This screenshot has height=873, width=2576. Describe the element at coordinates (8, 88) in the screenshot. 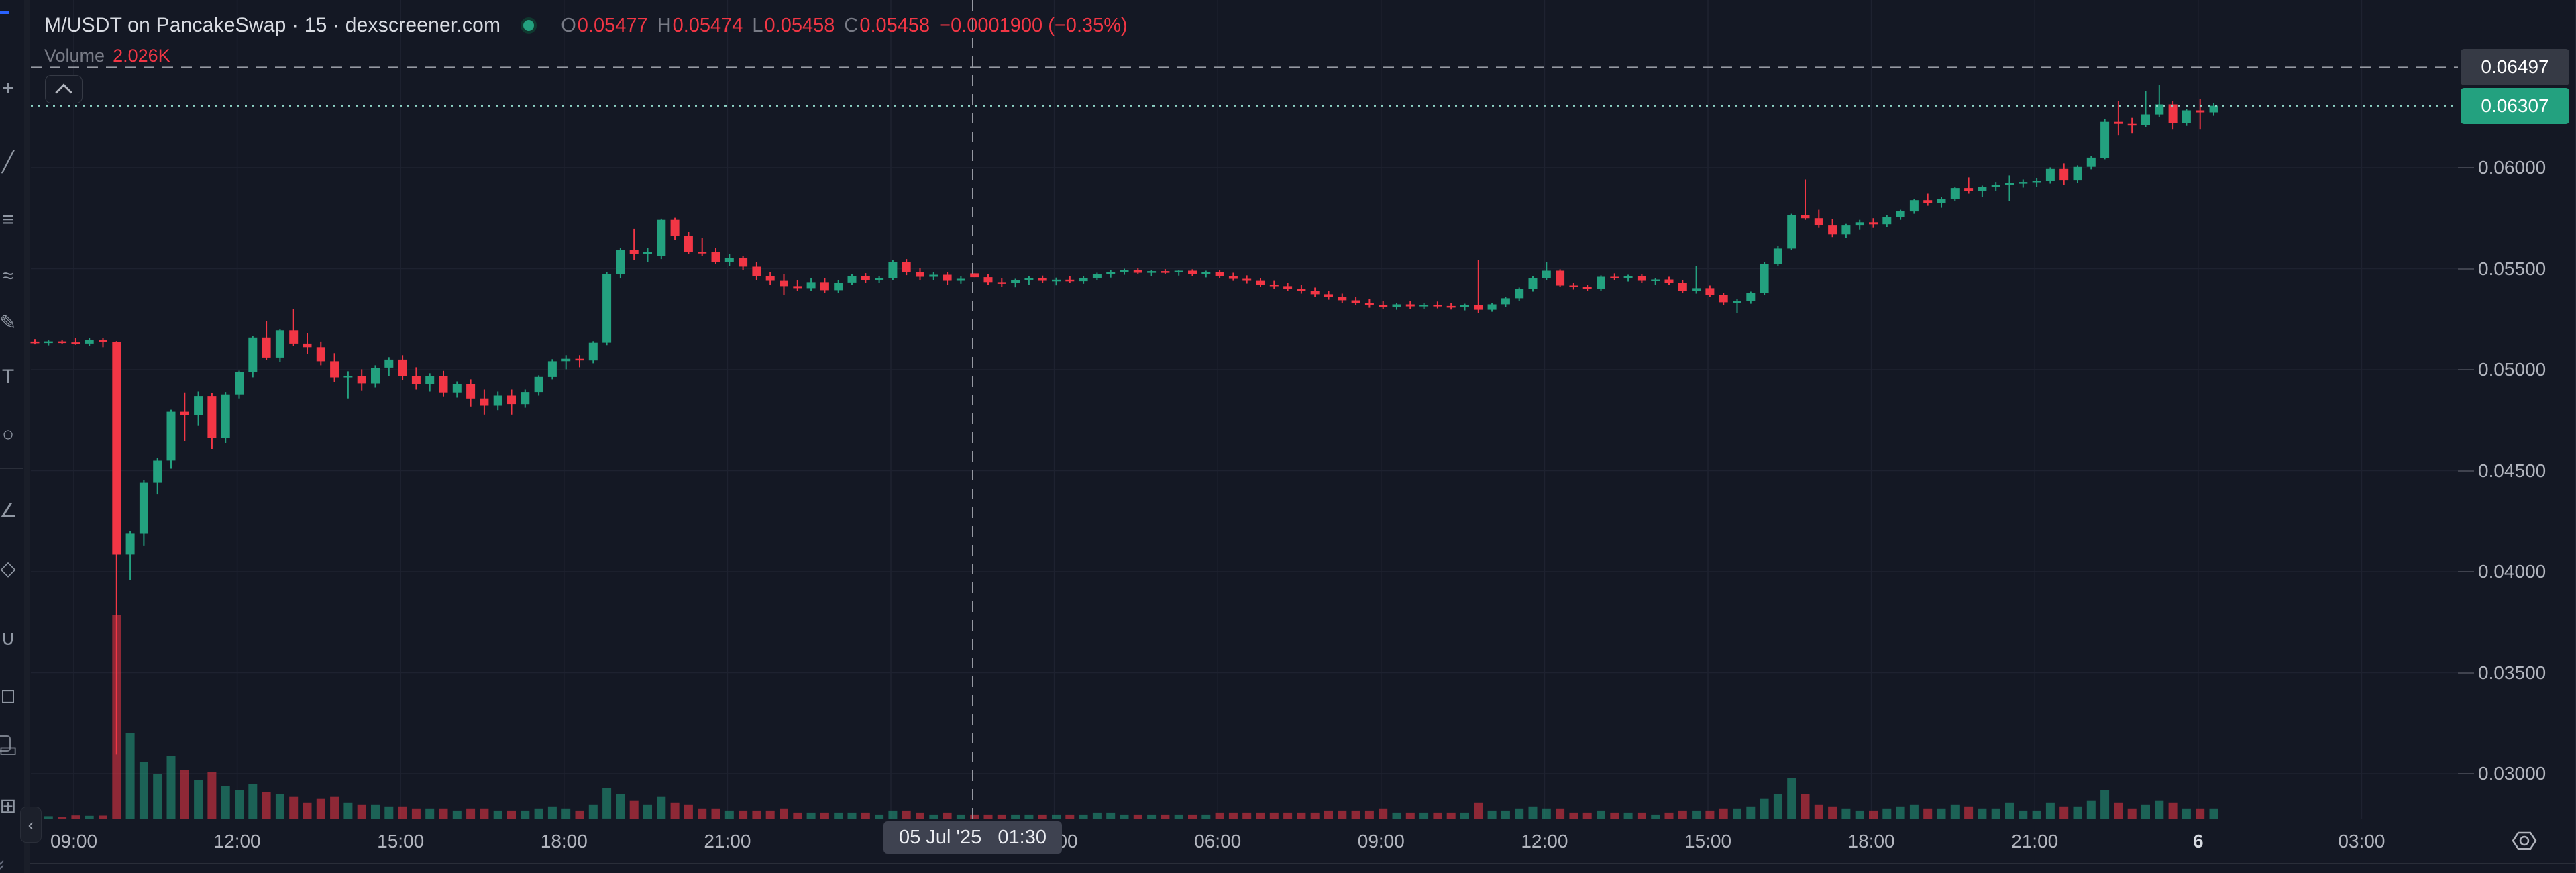

I see `cursor-tool-button: +` at that location.